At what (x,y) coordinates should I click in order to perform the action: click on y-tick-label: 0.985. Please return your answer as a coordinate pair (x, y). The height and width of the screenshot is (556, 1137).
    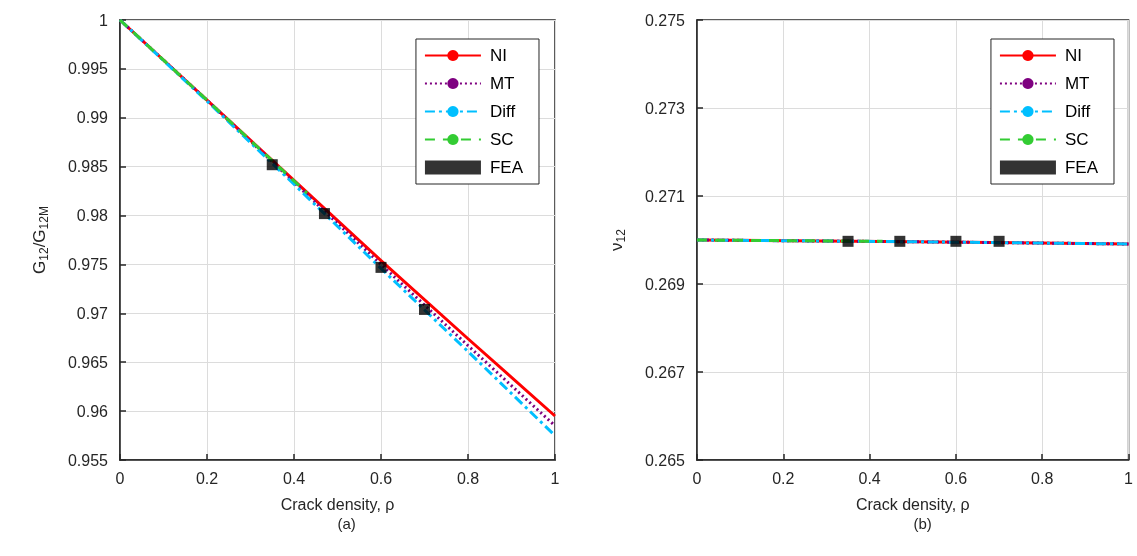
    Looking at the image, I should click on (88, 167).